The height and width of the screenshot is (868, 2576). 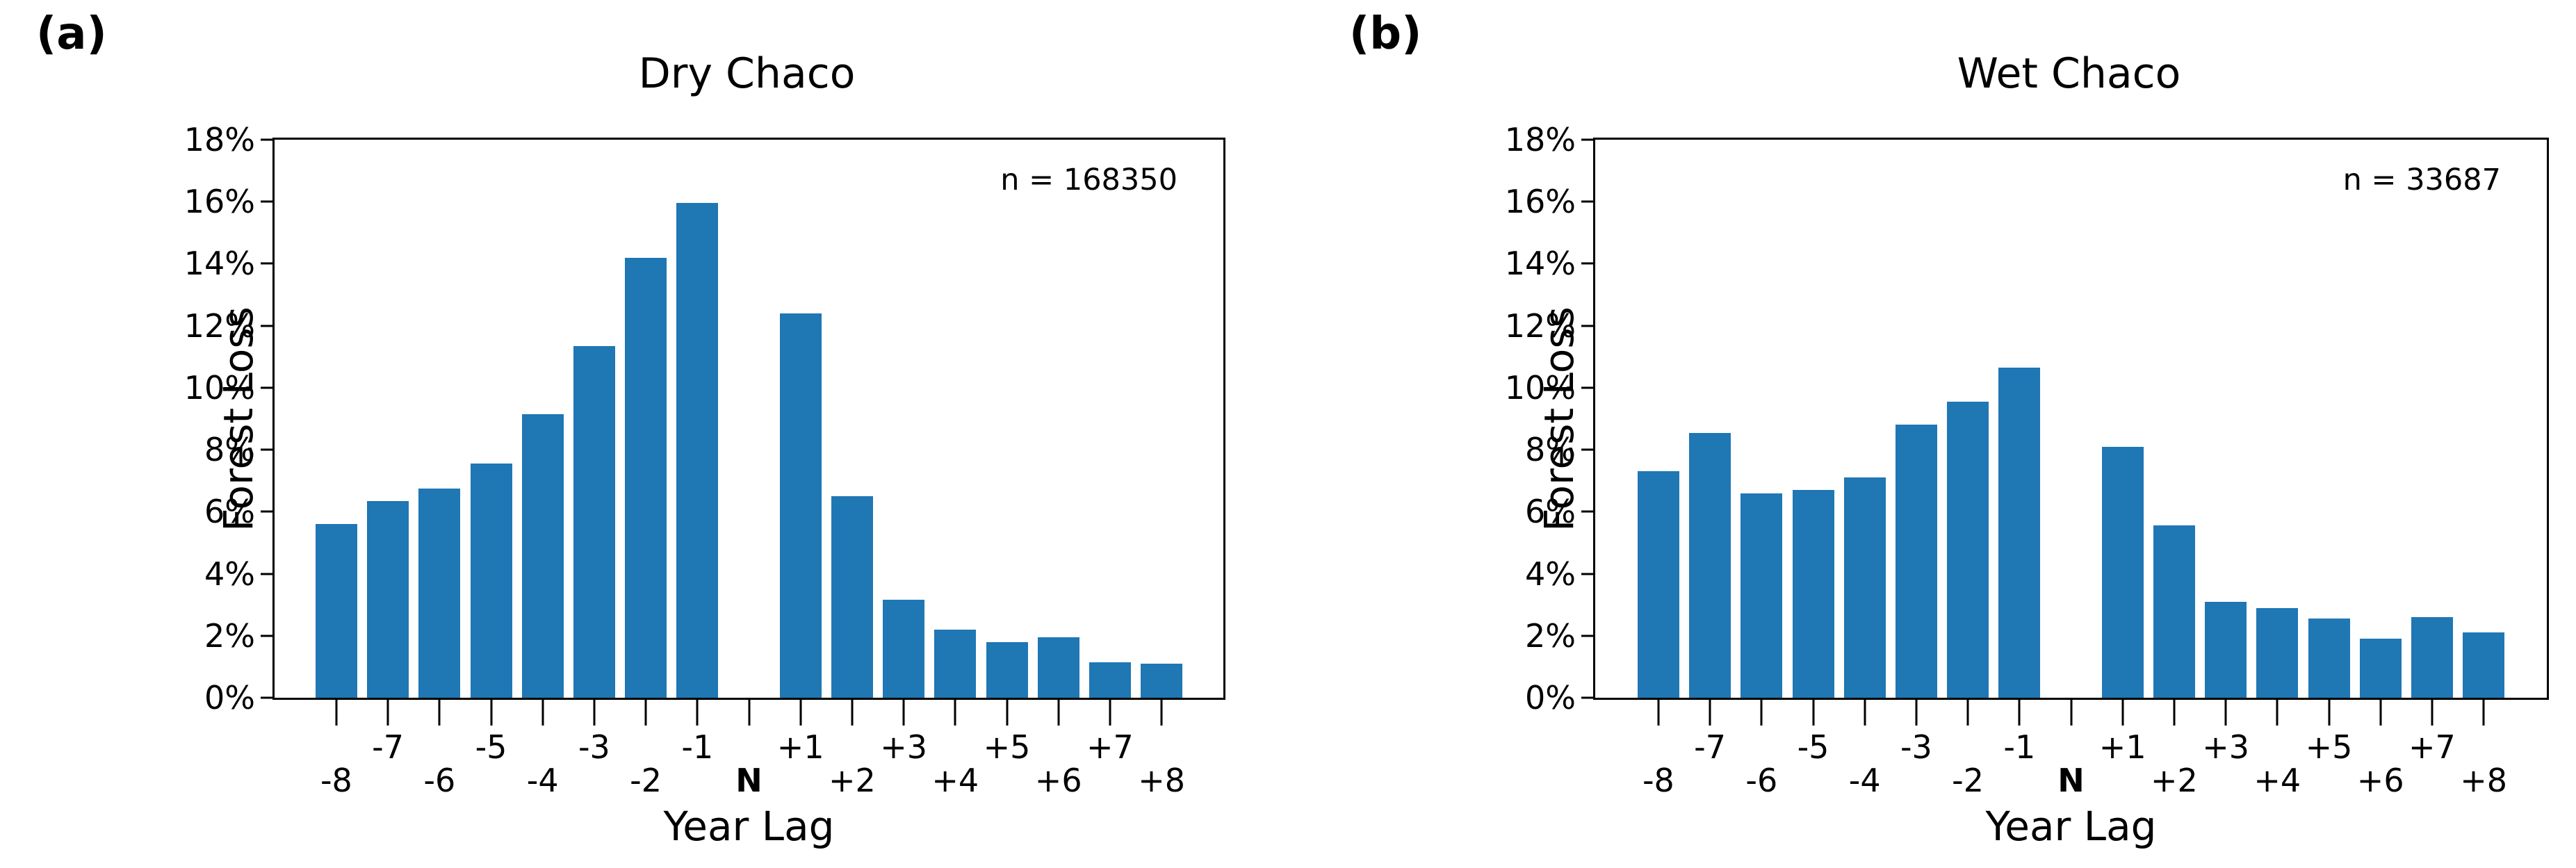 What do you see at coordinates (749, 826) in the screenshot?
I see `x-axis-label: Year Lag` at bounding box center [749, 826].